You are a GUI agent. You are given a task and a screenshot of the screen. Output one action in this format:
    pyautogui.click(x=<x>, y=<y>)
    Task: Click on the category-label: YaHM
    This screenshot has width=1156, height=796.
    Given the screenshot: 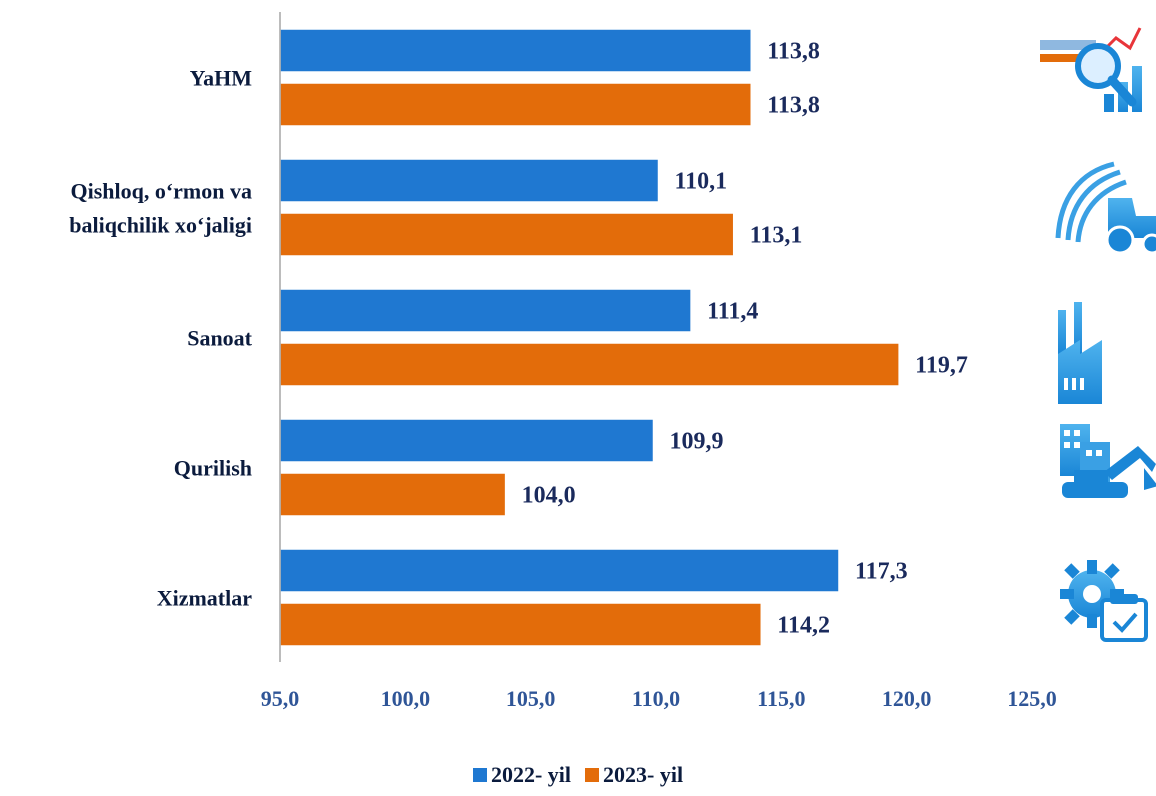 What is the action you would take?
    pyautogui.click(x=221, y=78)
    